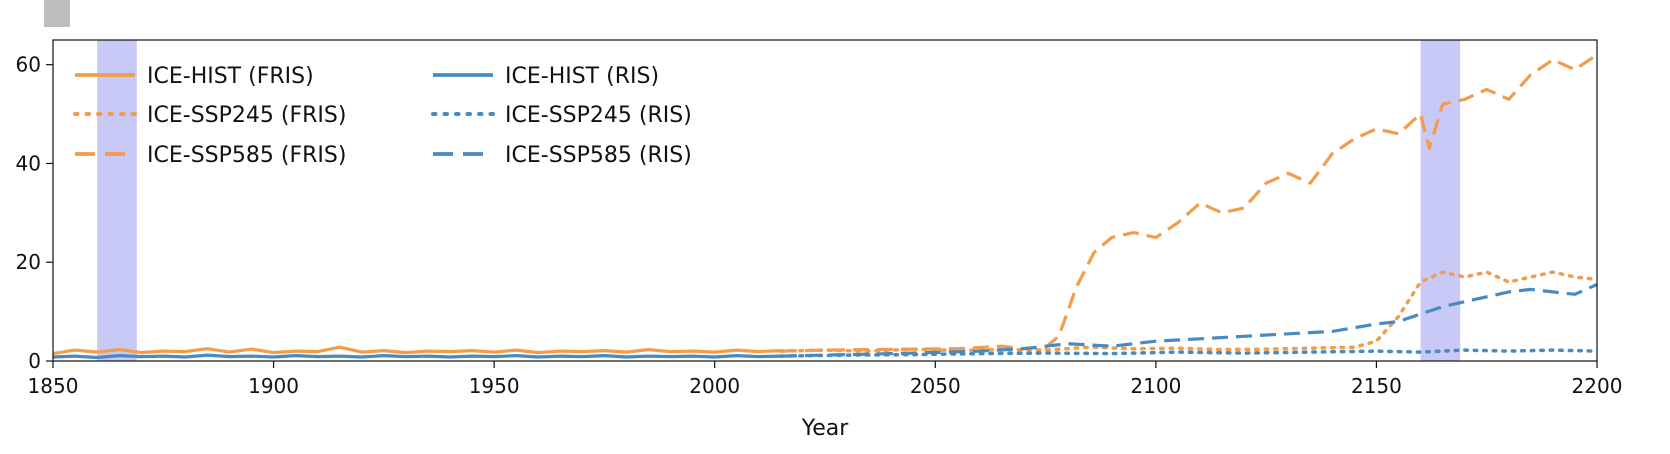 Image resolution: width=1670 pixels, height=454 pixels. I want to click on y-tick-label: 40, so click(28, 163).